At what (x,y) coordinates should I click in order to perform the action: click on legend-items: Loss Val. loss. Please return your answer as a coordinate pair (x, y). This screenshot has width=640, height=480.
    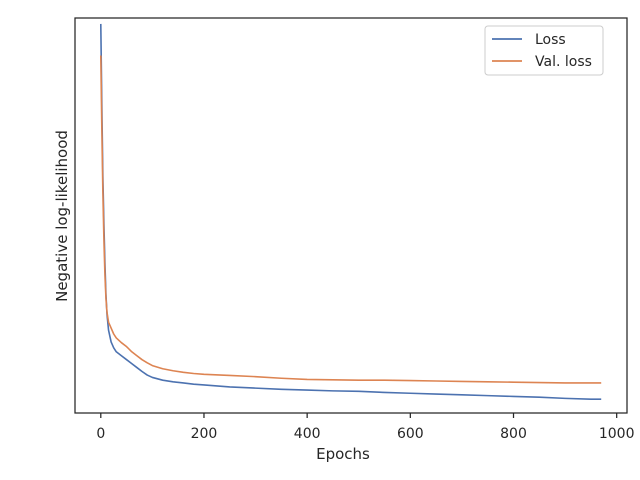
    Looking at the image, I should click on (542, 51).